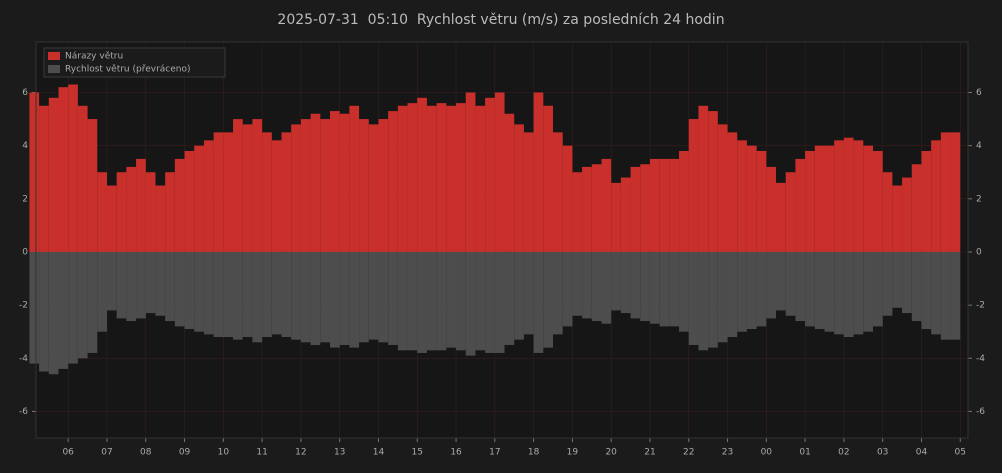  Describe the element at coordinates (980, 306) in the screenshot. I see `y2-tick-label: -2` at that location.